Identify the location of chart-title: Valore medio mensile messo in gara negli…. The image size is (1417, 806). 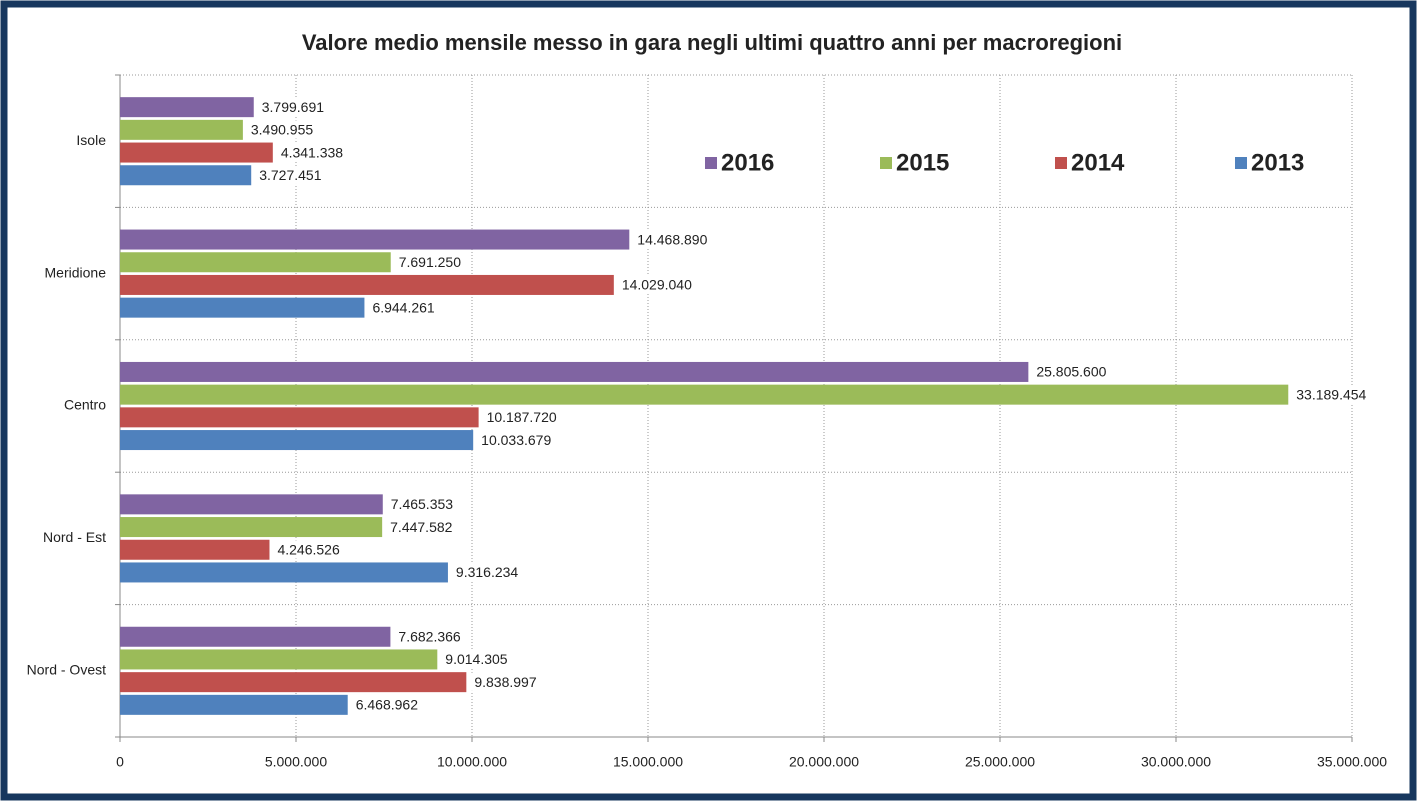
(712, 42).